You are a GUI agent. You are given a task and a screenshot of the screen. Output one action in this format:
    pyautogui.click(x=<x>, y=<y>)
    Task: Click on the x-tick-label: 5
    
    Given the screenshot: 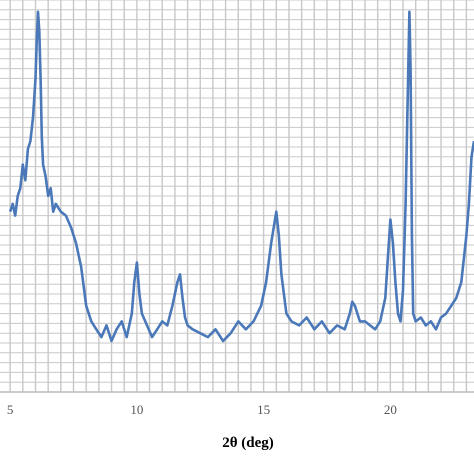 What is the action you would take?
    pyautogui.click(x=10, y=409)
    